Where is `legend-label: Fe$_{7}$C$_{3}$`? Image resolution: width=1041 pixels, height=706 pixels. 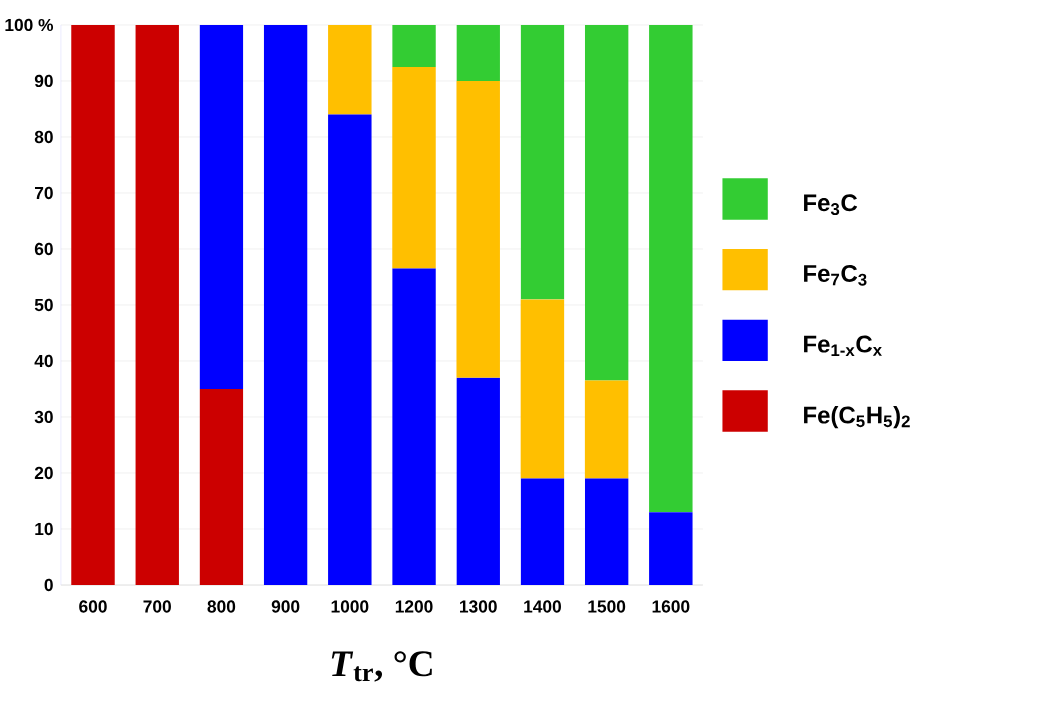 legend-label: Fe$_{7}$C$_{3}$ is located at coordinates (835, 275).